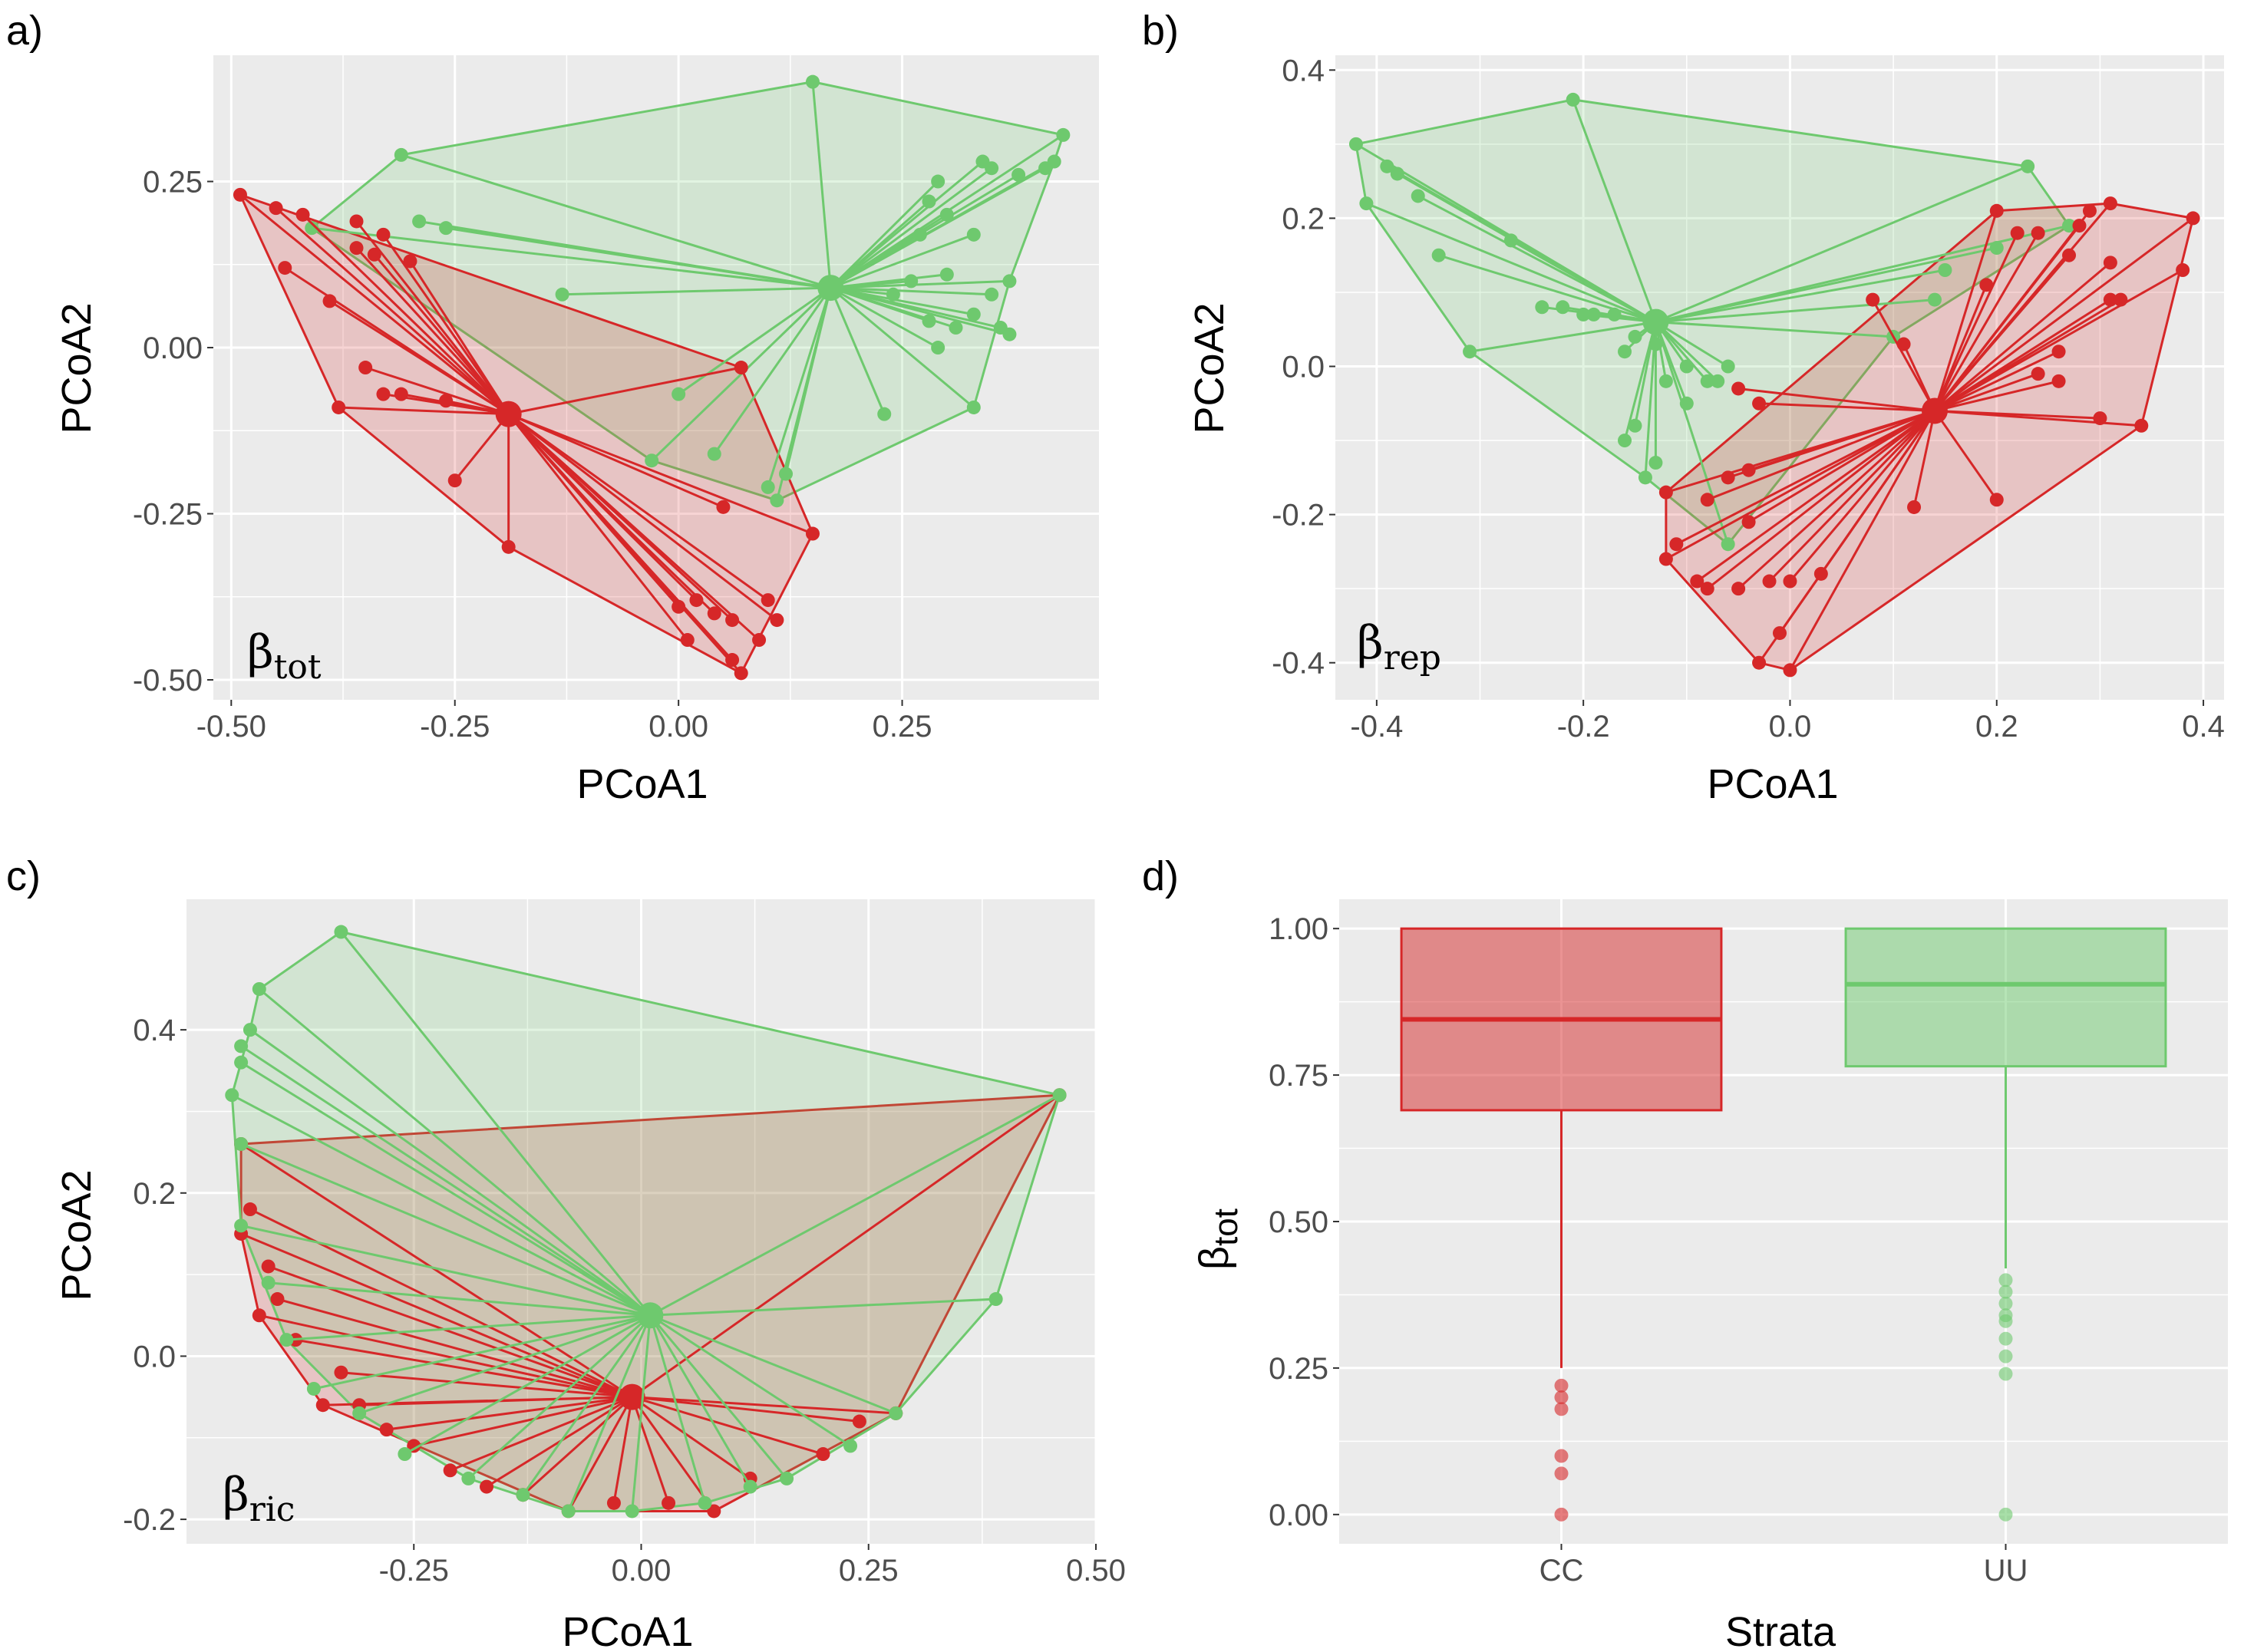  What do you see at coordinates (236, 1495) in the screenshot?
I see `annotation-c-symbol: β` at bounding box center [236, 1495].